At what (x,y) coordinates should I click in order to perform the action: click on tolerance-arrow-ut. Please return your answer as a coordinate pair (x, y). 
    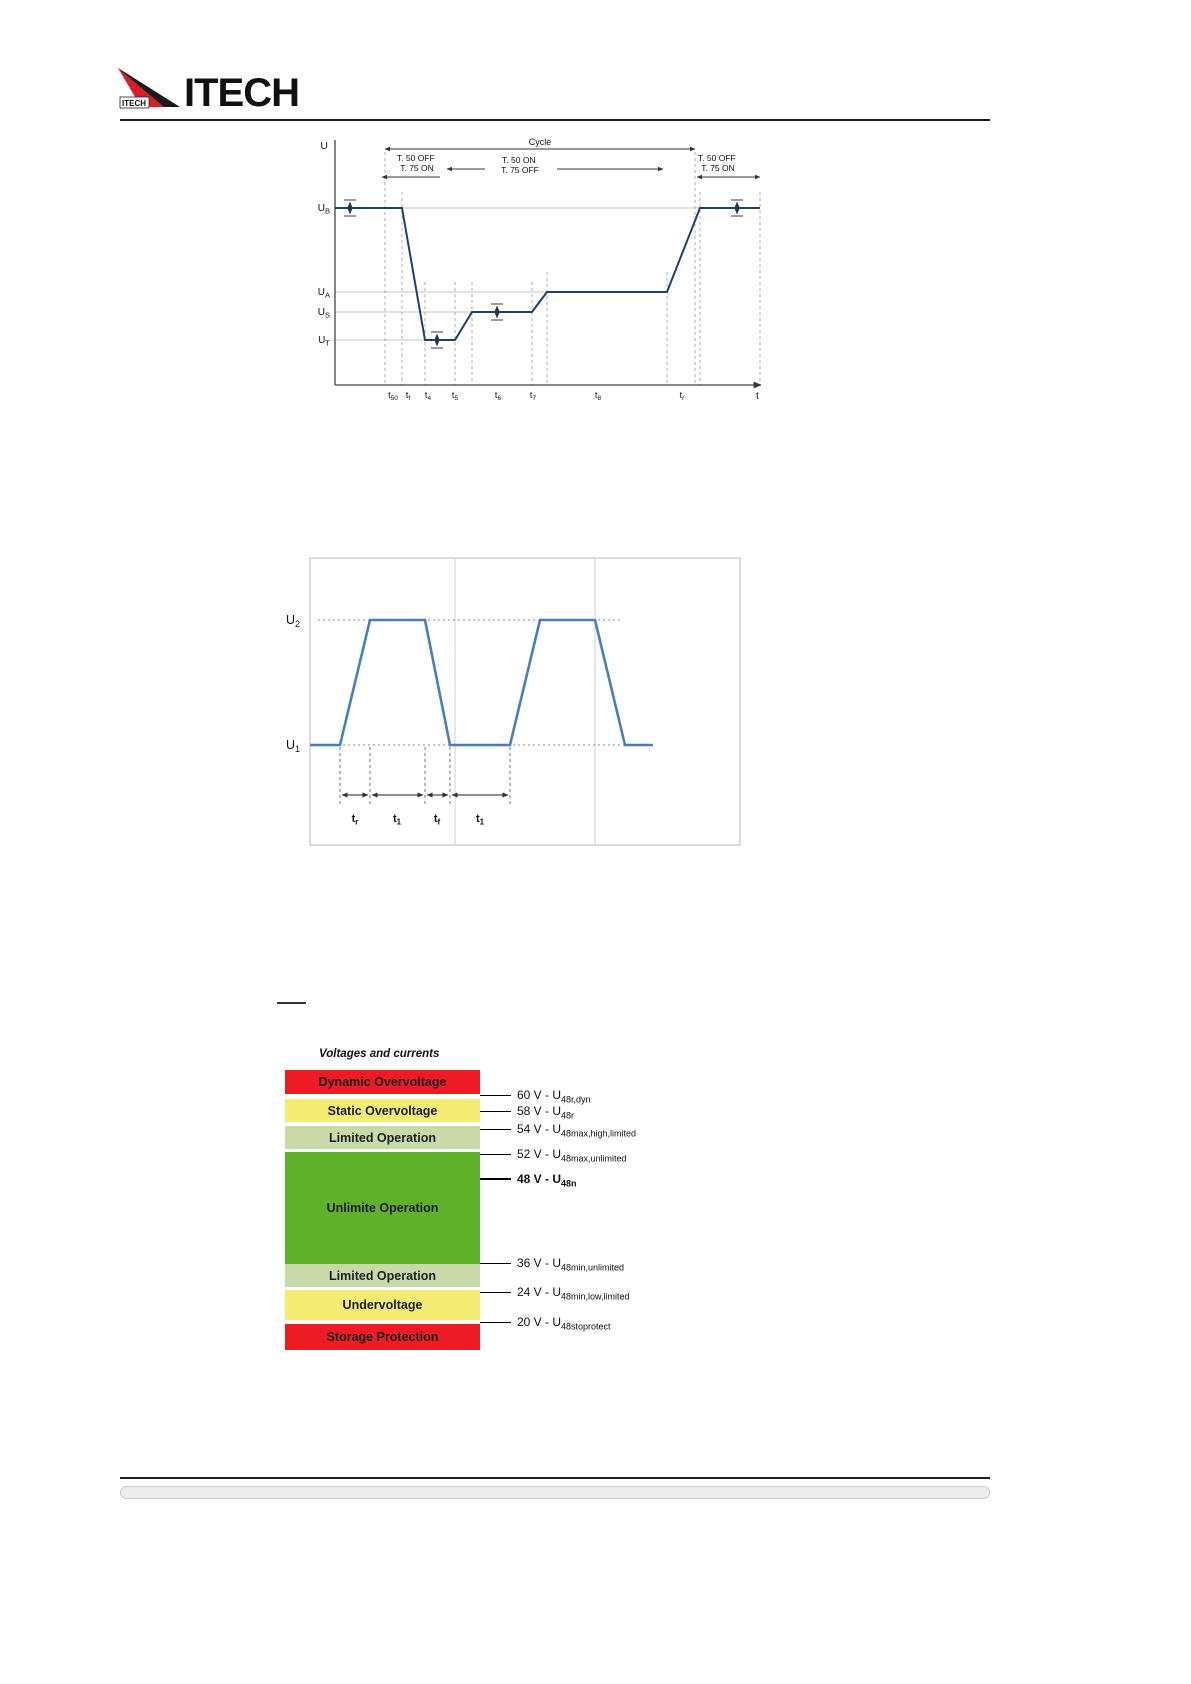
    Looking at the image, I should click on (437, 340).